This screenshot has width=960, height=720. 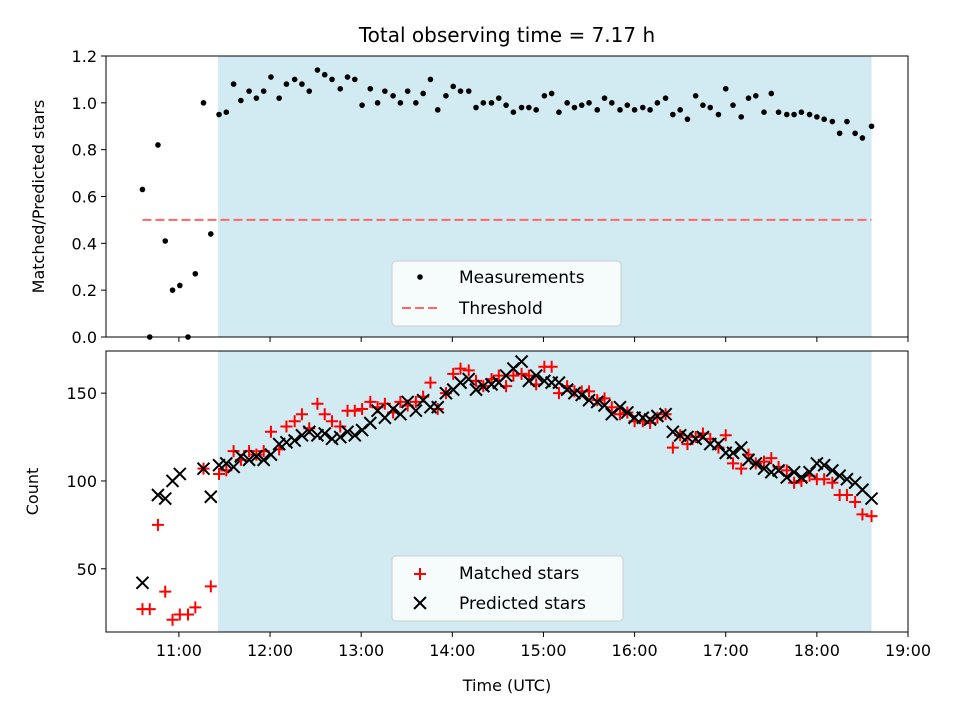 What do you see at coordinates (84, 56) in the screenshot?
I see `y-tick-label: 1.2` at bounding box center [84, 56].